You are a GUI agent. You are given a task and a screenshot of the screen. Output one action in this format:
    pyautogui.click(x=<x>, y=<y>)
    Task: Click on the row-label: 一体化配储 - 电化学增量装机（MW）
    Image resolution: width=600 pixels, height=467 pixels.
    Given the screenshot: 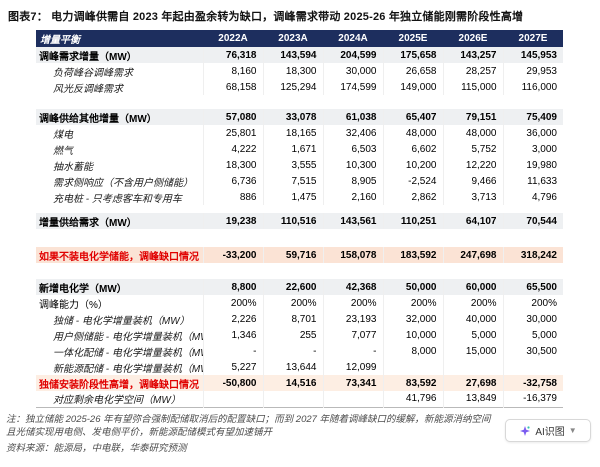 What is the action you would take?
    pyautogui.click(x=128, y=353)
    